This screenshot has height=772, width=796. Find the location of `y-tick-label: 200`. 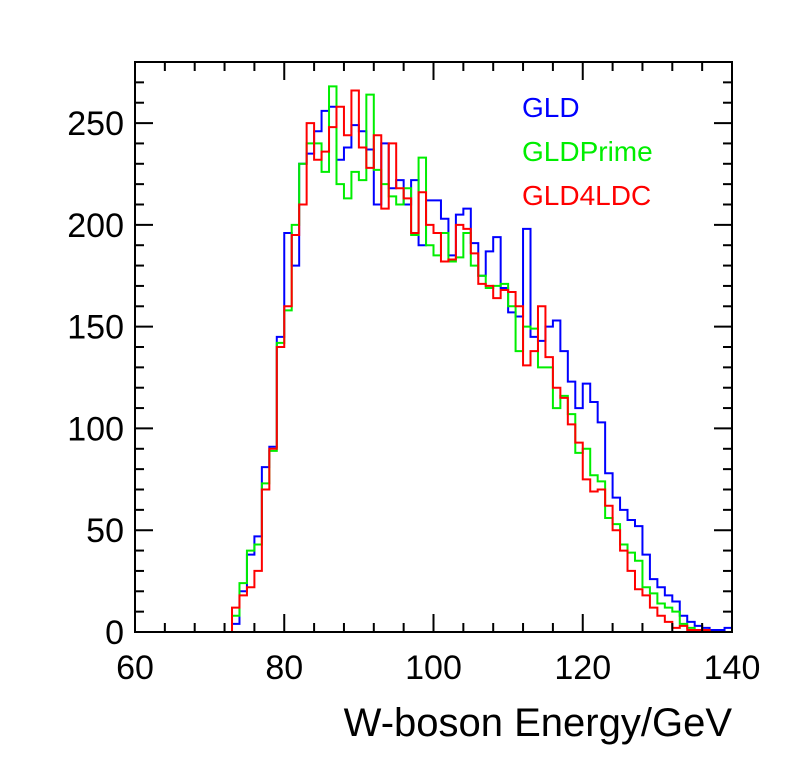

y-tick-label: 200 is located at coordinates (95, 226).